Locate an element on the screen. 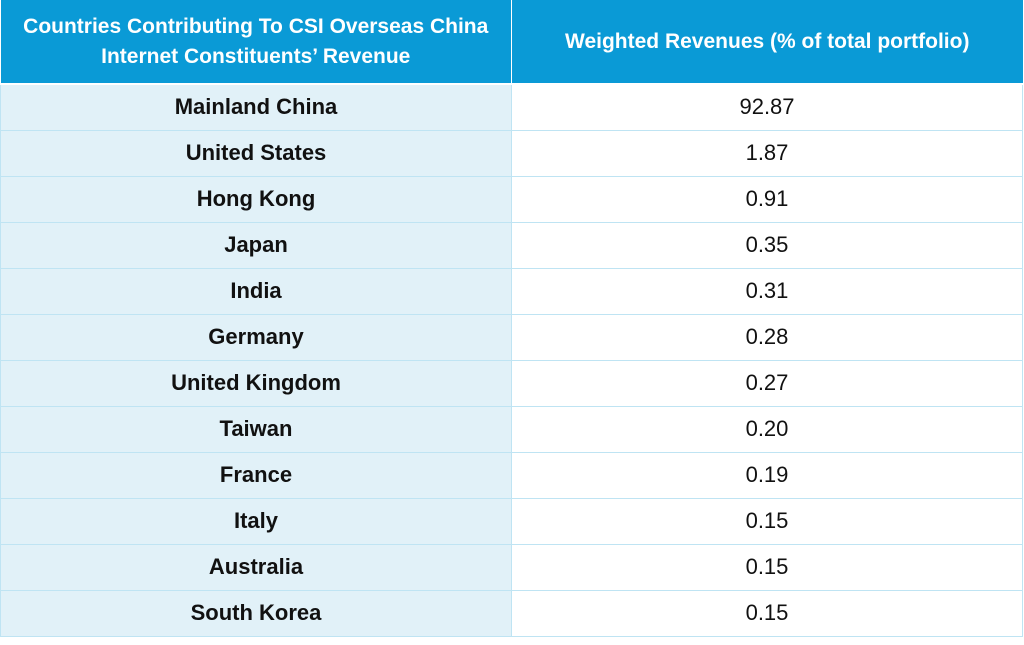 Image resolution: width=1024 pixels, height=645 pixels. table-row: United States 1.87 is located at coordinates (511, 153).